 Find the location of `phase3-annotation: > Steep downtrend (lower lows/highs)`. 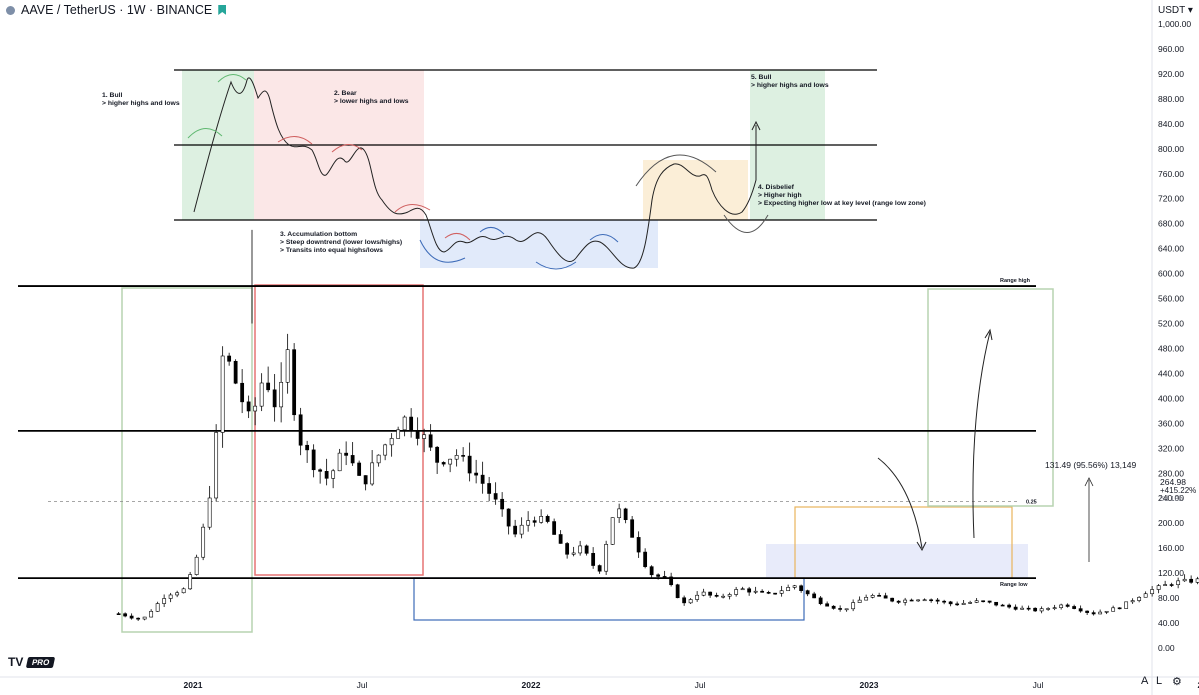

phase3-annotation: > Steep downtrend (lower lows/highs) is located at coordinates (341, 242).